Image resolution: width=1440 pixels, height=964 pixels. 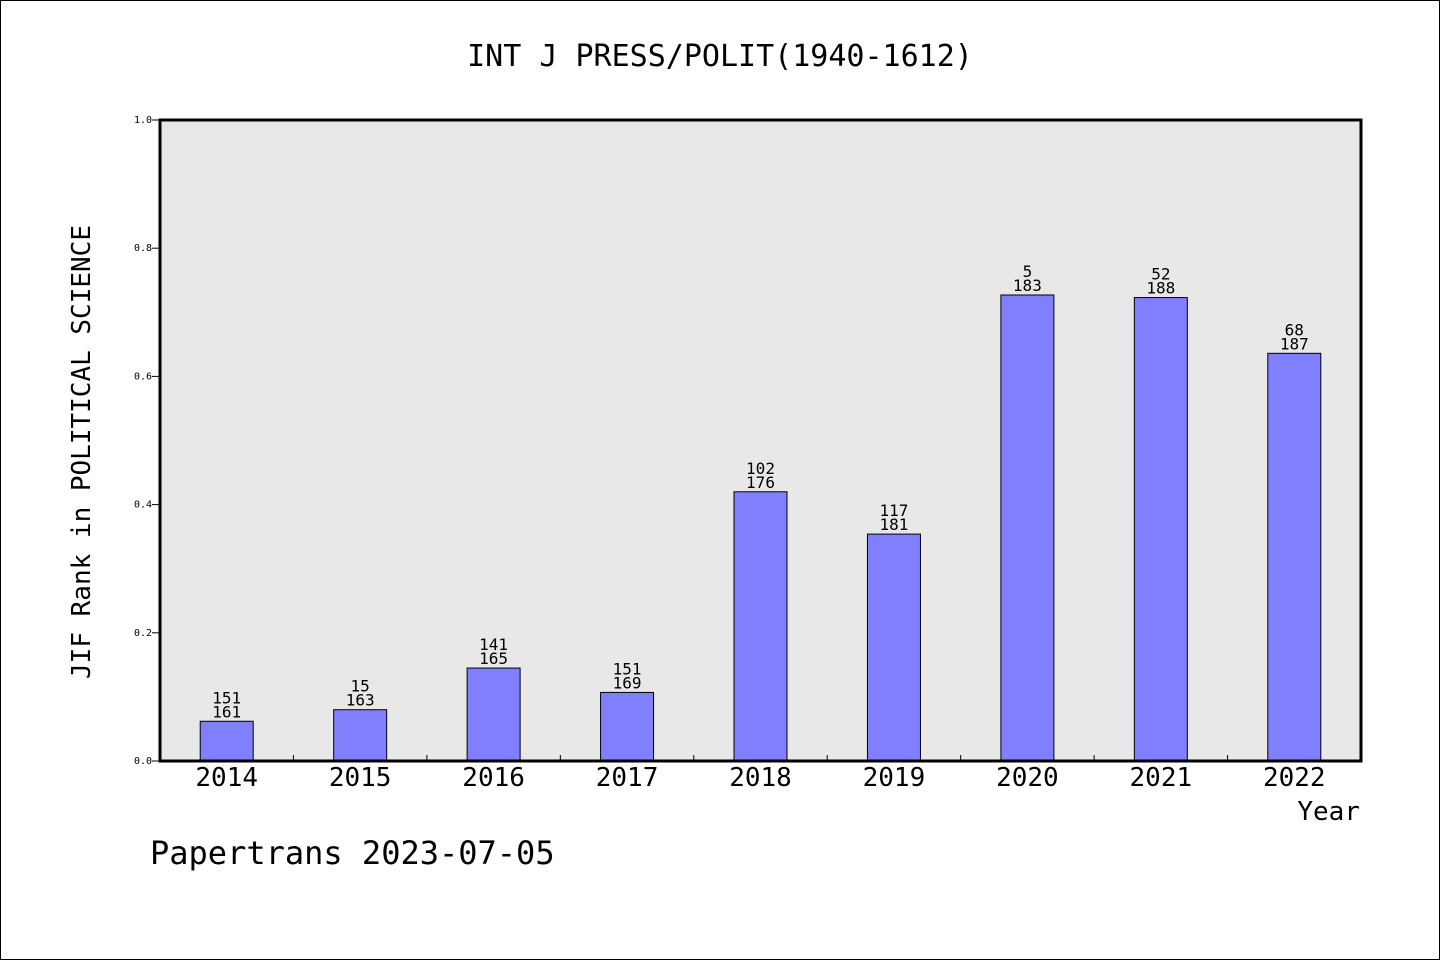 I want to click on y-tick-label: 0.0, so click(x=143, y=761).